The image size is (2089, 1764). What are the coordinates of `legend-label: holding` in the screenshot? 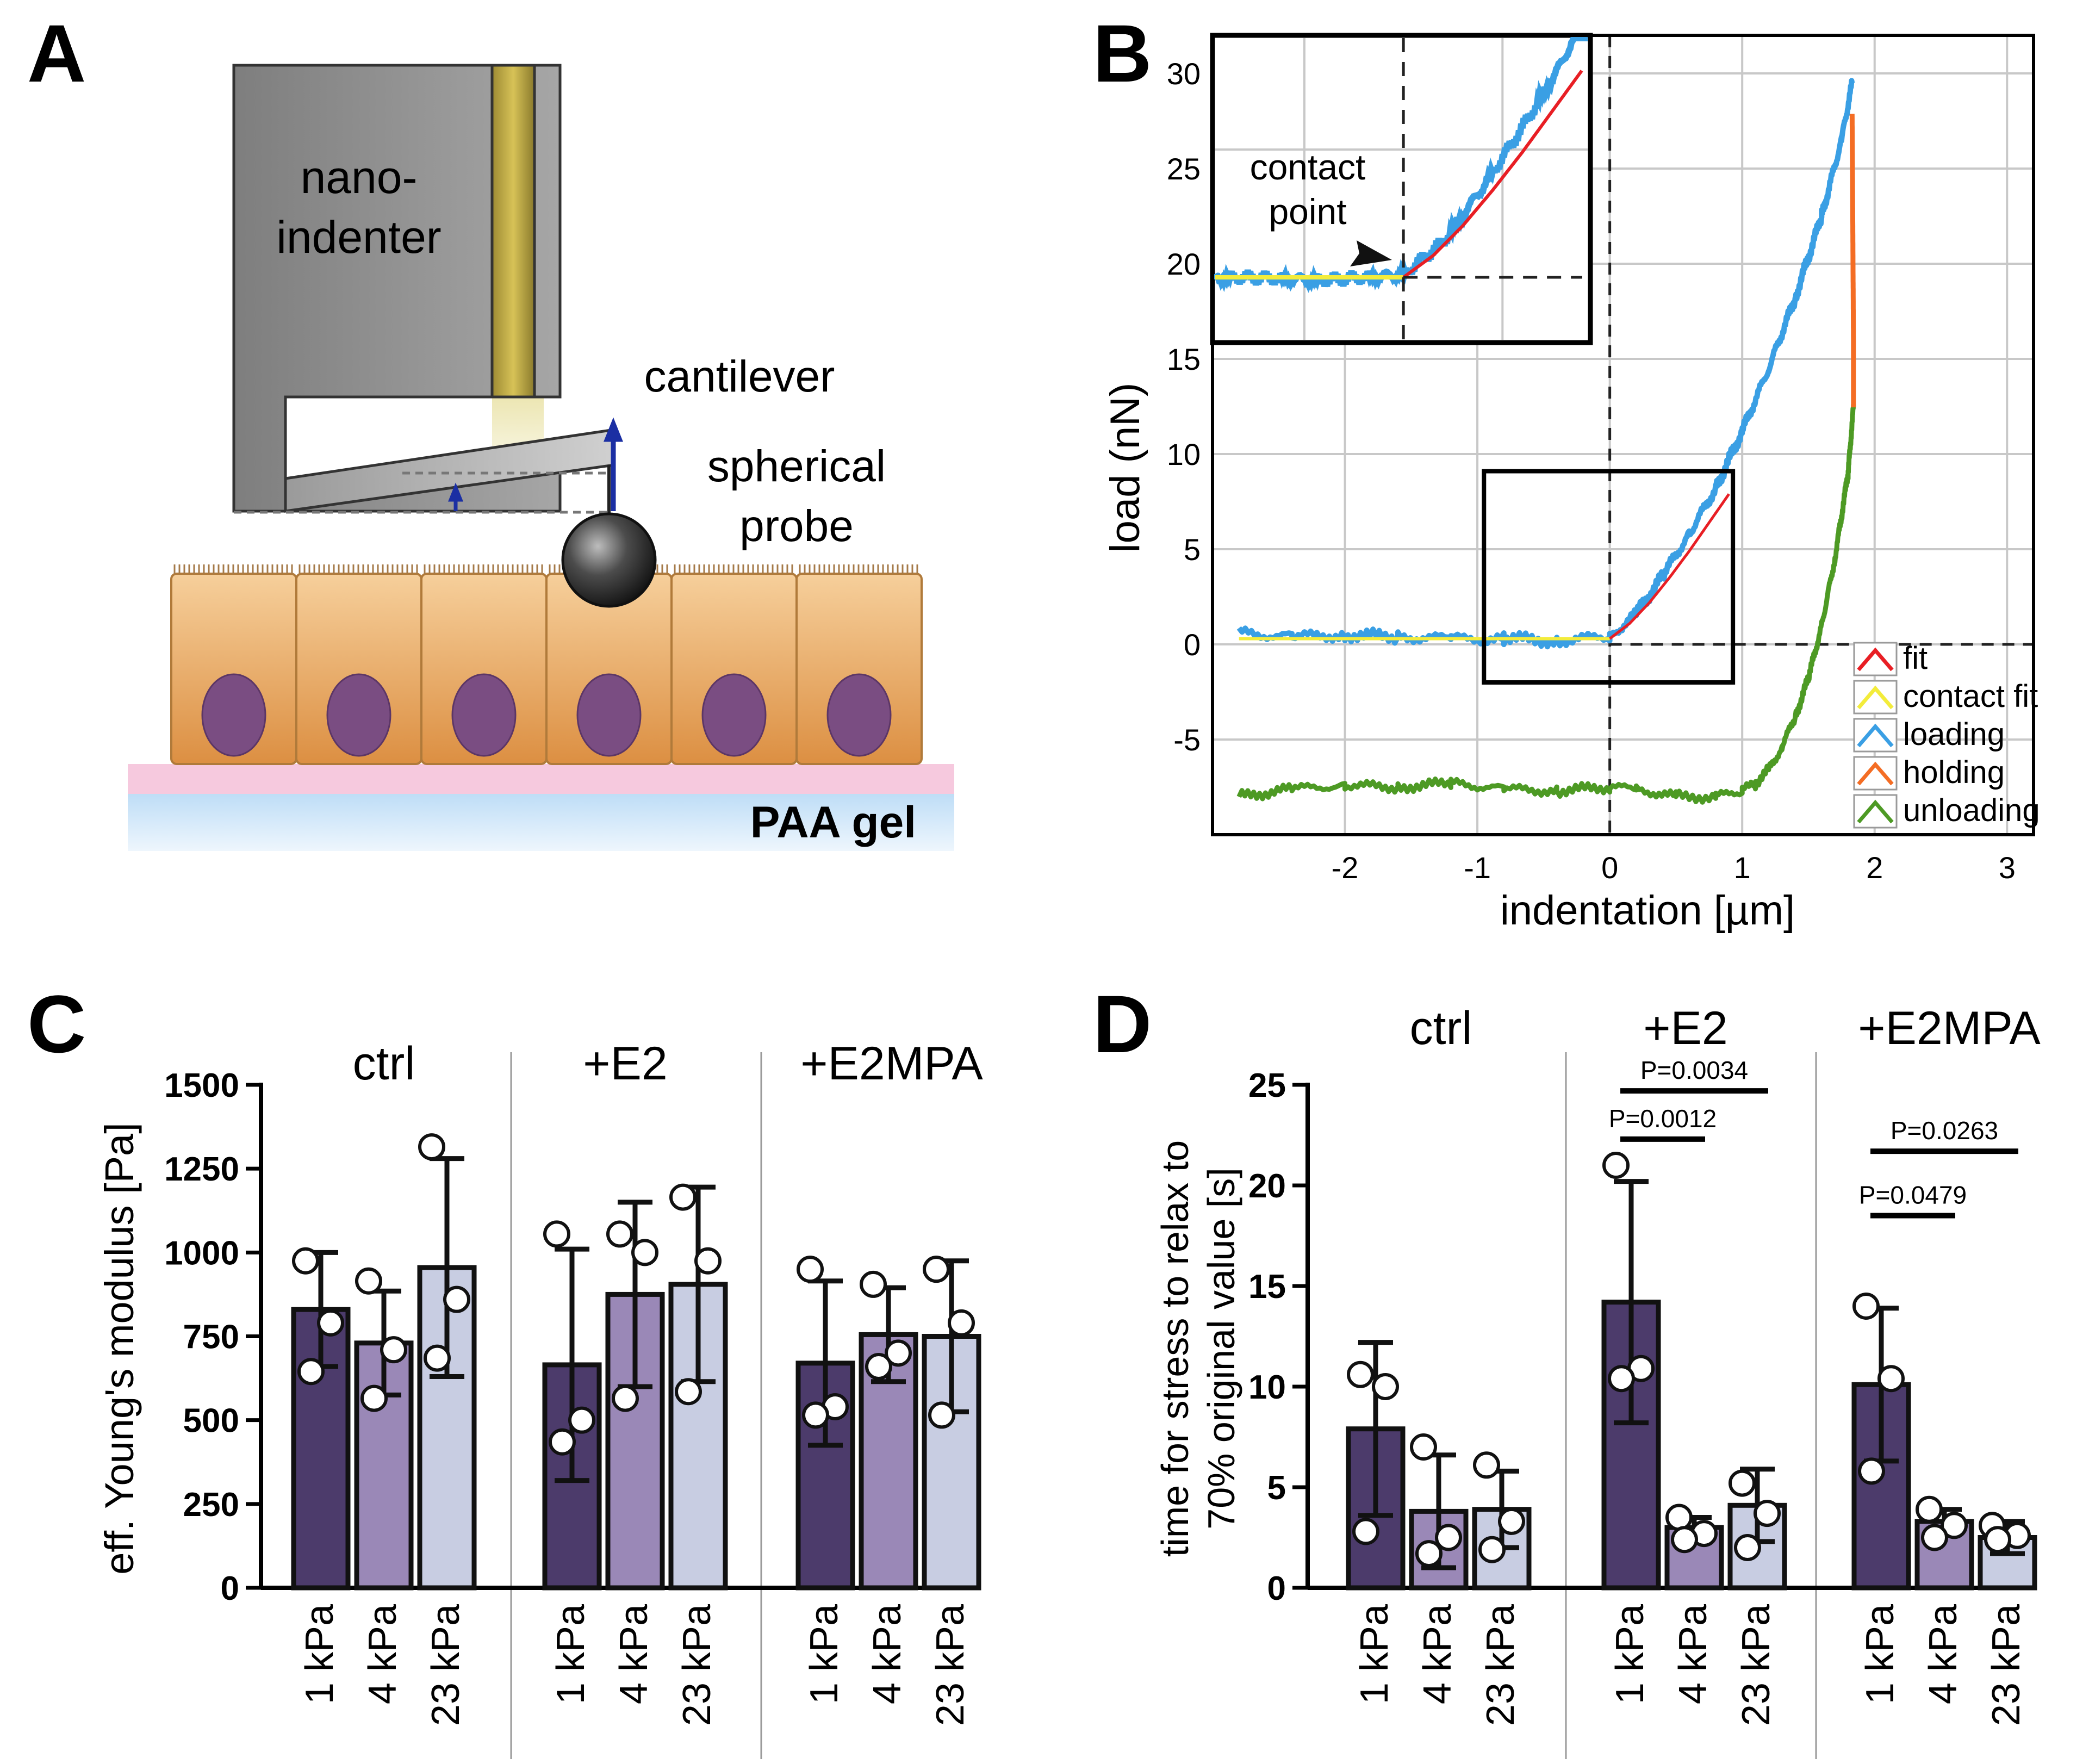 It's located at (1954, 772).